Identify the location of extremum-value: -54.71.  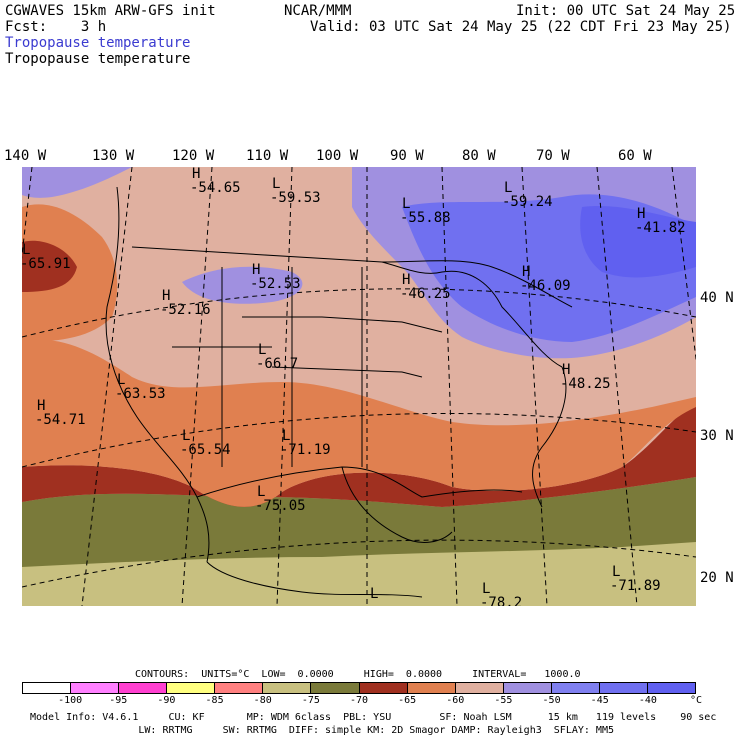
(60, 420).